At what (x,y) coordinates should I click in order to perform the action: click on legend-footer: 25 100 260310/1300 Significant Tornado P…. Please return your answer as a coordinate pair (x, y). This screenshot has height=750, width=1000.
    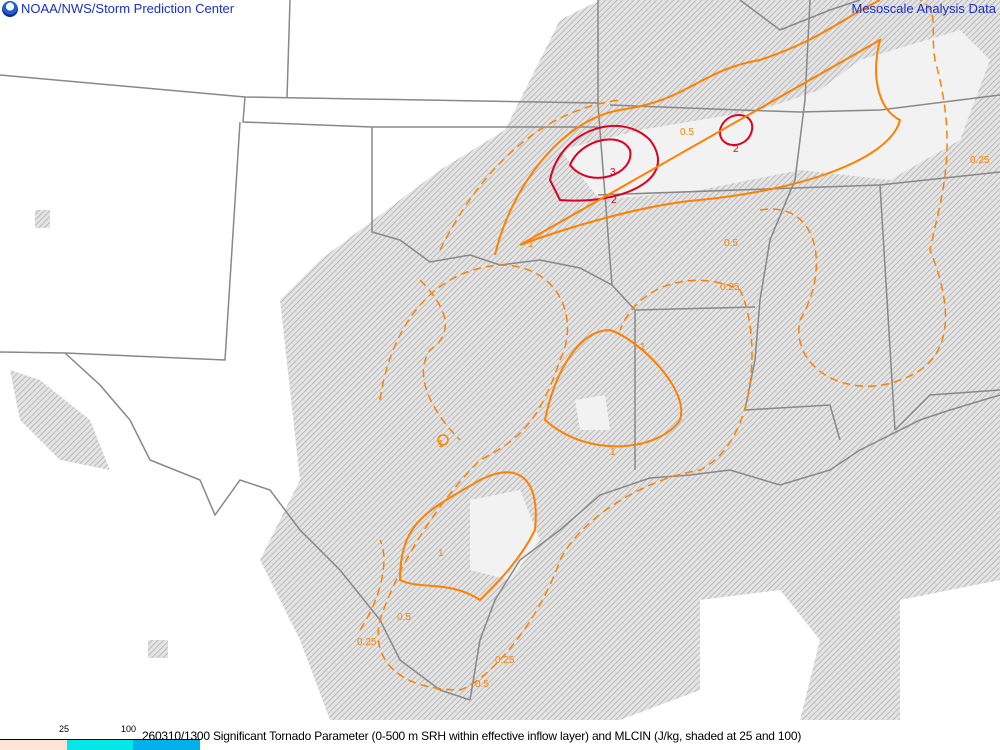
    Looking at the image, I should click on (500, 735).